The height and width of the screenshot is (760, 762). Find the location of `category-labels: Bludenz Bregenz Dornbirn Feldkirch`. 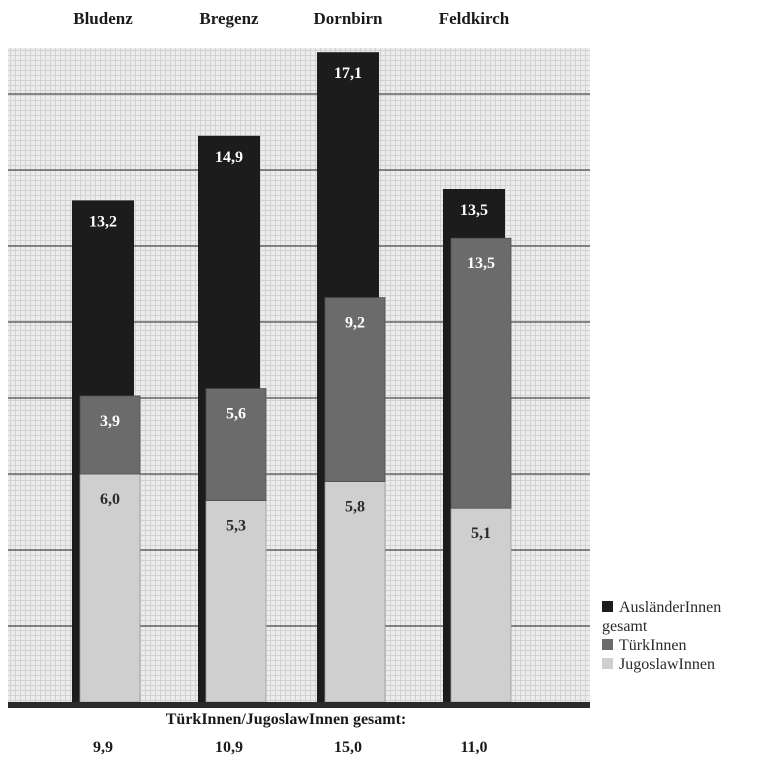

category-labels: Bludenz Bregenz Dornbirn Feldkirch is located at coordinates (291, 18).